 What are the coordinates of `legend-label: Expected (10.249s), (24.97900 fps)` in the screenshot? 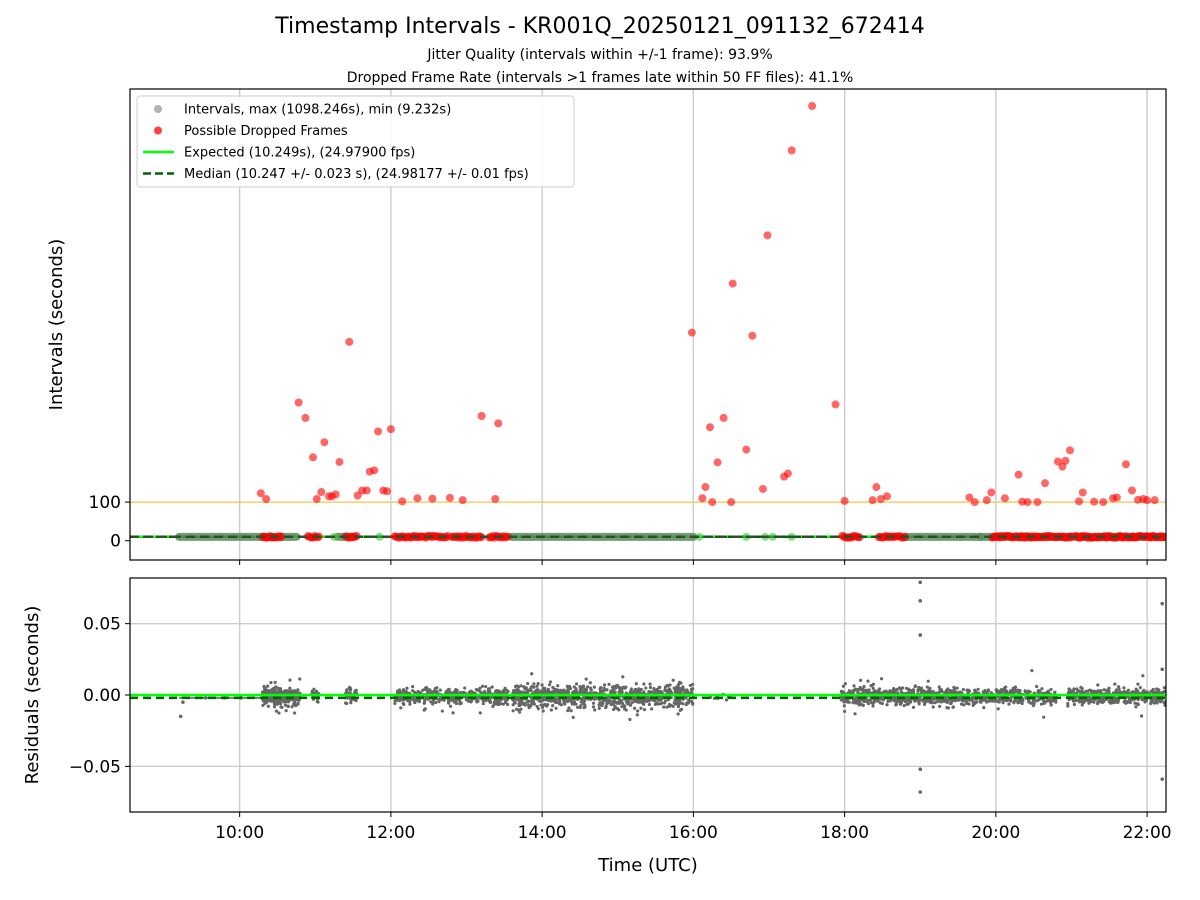 It's located at (299, 153).